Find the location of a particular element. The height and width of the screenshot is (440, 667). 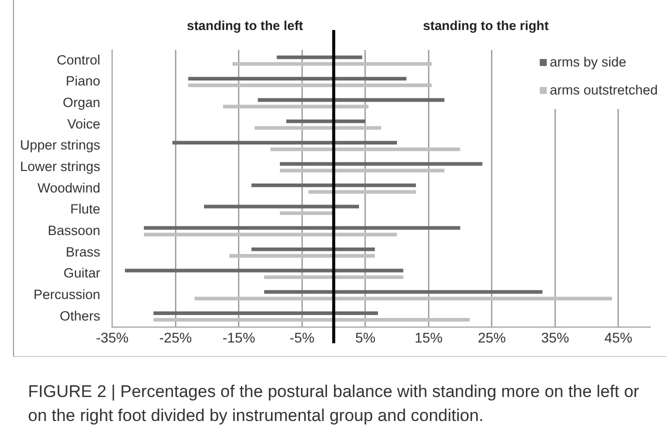

x-tick-label: -25% is located at coordinates (175, 337).